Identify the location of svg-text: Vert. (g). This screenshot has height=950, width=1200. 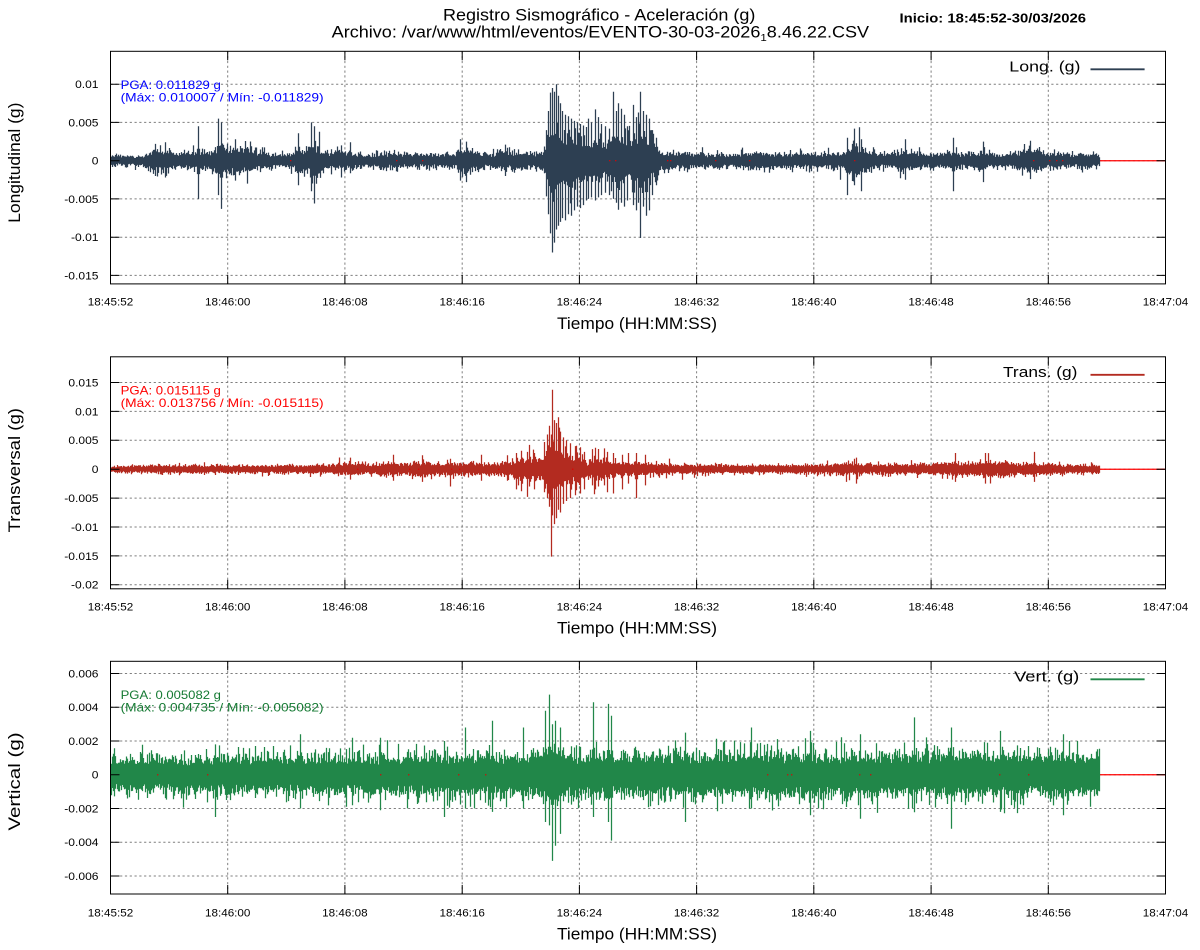
(1046, 678).